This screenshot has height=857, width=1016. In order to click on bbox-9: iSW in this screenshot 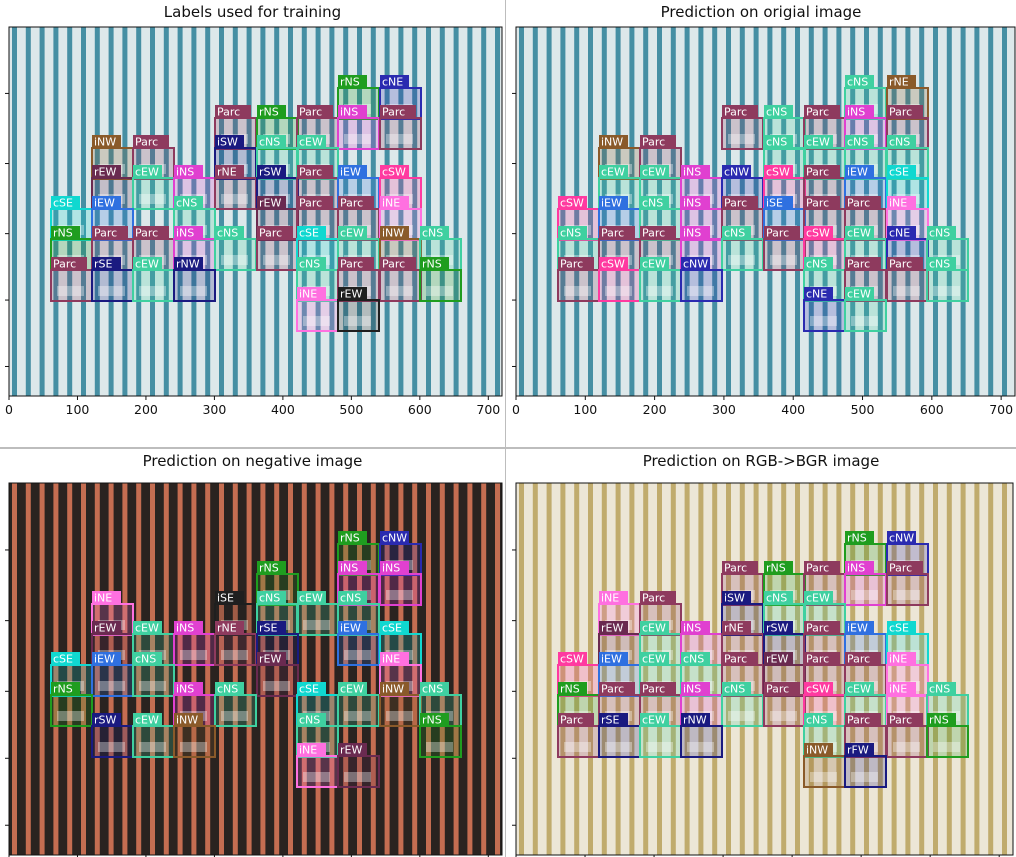, I will do `click(235, 157)`.